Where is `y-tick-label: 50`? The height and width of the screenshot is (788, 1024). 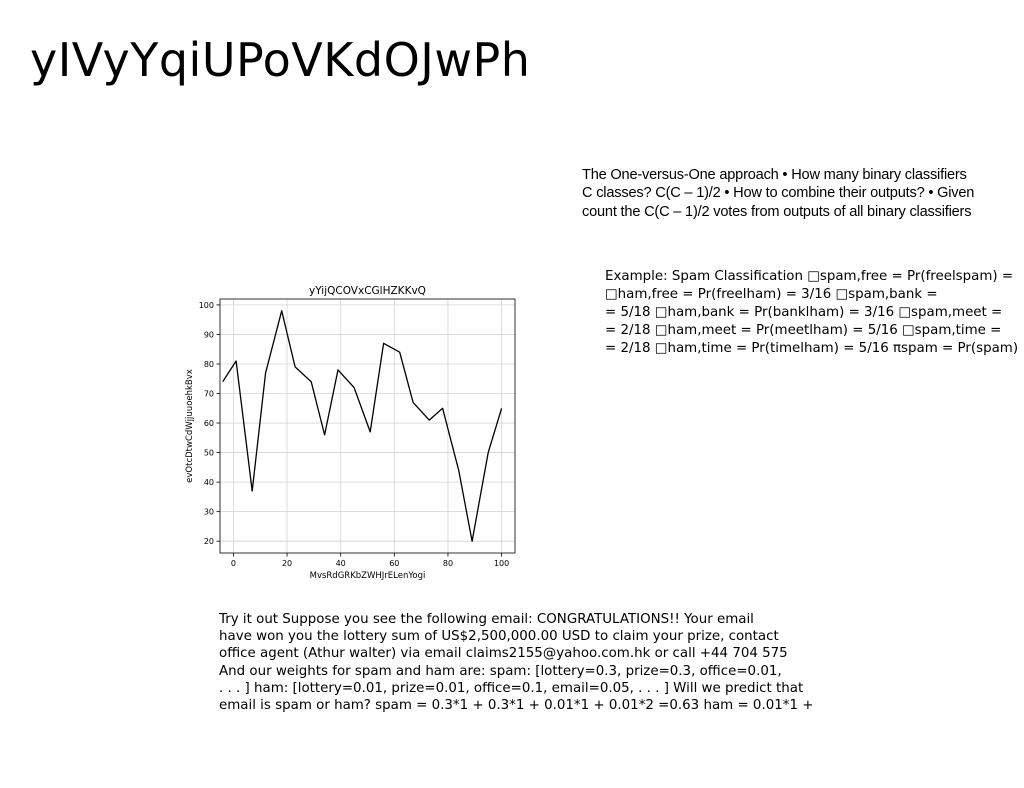 y-tick-label: 50 is located at coordinates (209, 453).